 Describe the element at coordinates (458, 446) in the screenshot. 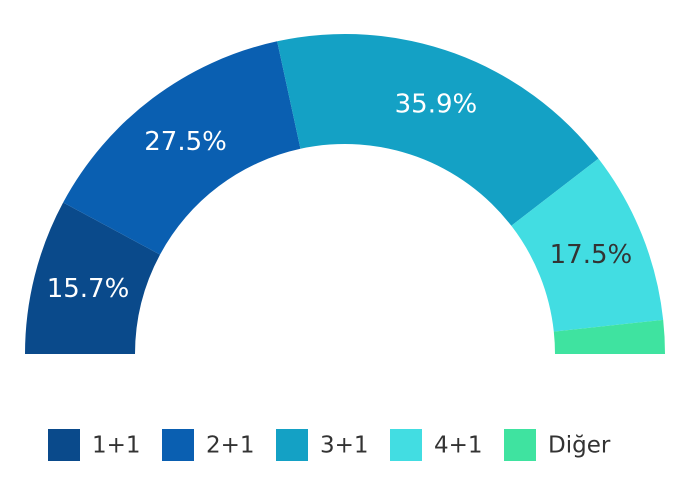

I see `legend-label: 4+1` at that location.